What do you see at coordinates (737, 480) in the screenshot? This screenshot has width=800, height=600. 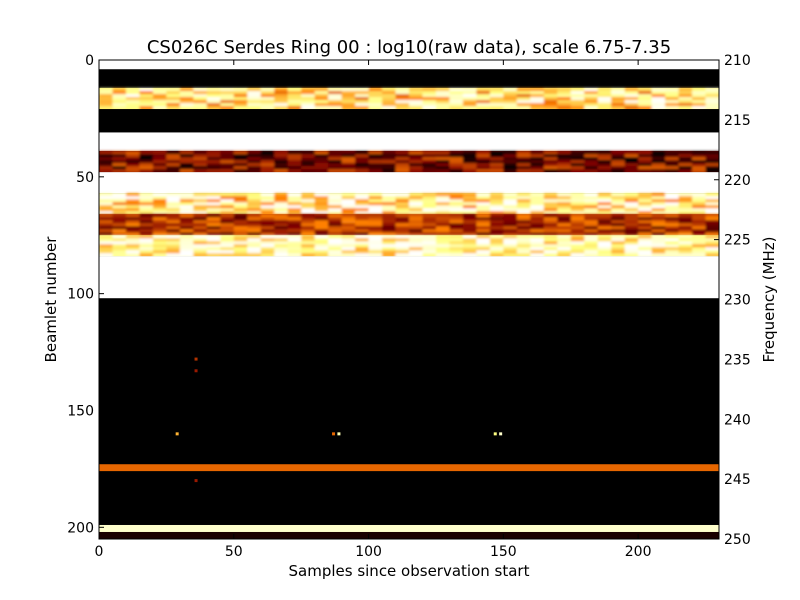 I see `y2-tick-label: 245` at bounding box center [737, 480].